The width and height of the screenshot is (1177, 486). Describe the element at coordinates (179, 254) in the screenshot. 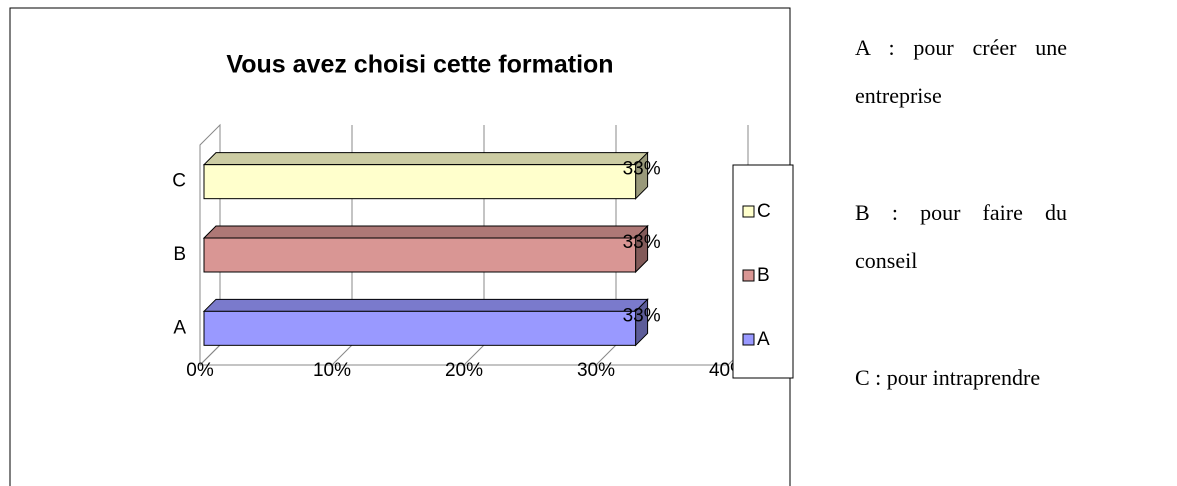

I see `y-tick-label: B` at that location.